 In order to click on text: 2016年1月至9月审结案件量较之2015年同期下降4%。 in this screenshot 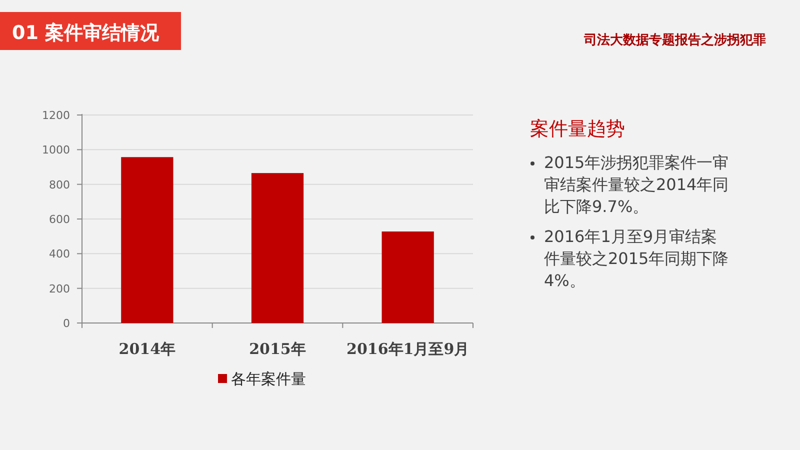, I will do `click(636, 259)`.